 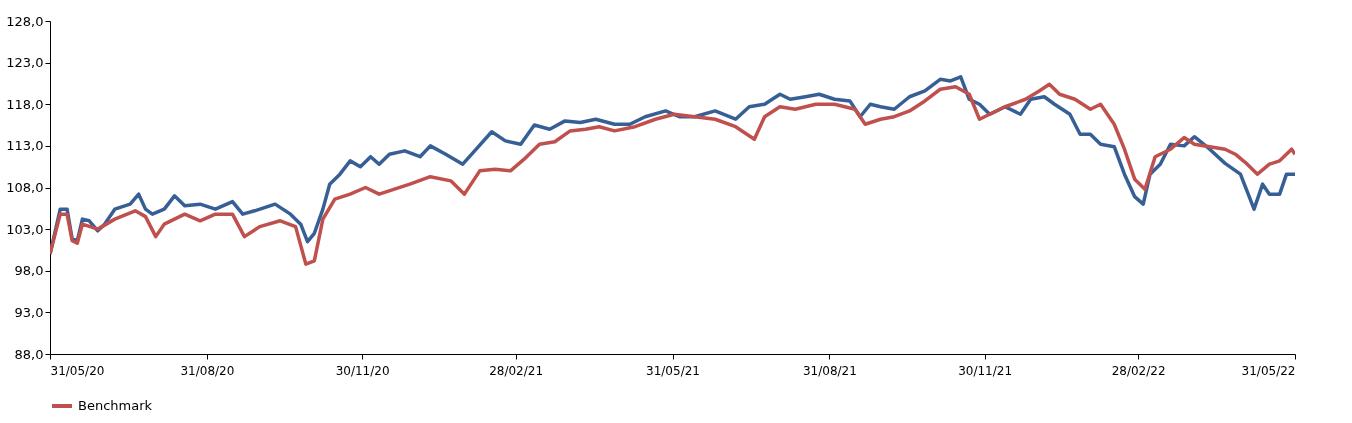 What do you see at coordinates (1268, 370) in the screenshot?
I see `x-tick-label: 31/05/22` at bounding box center [1268, 370].